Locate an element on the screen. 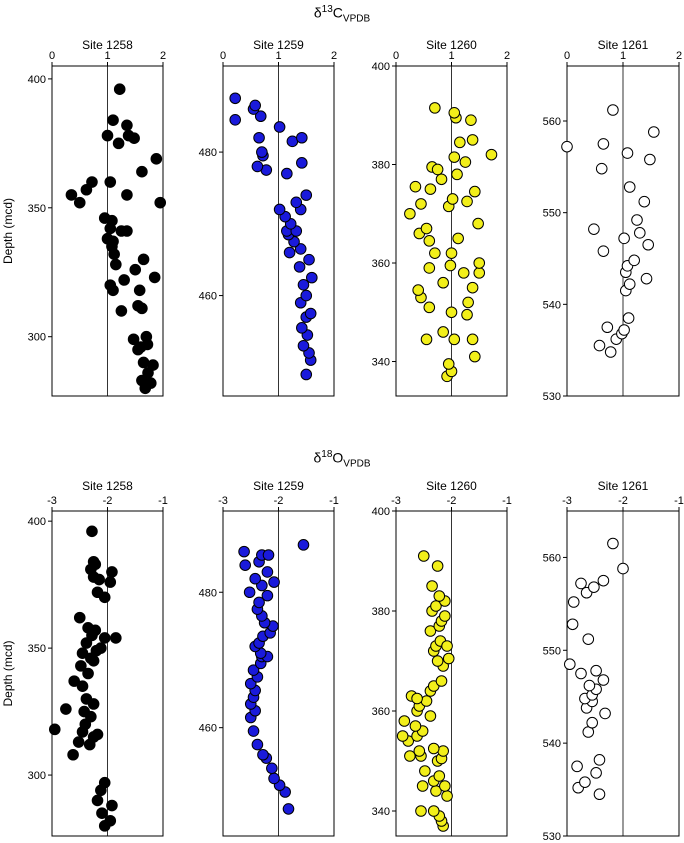  y-tick-label: 480 is located at coordinates (208, 593).